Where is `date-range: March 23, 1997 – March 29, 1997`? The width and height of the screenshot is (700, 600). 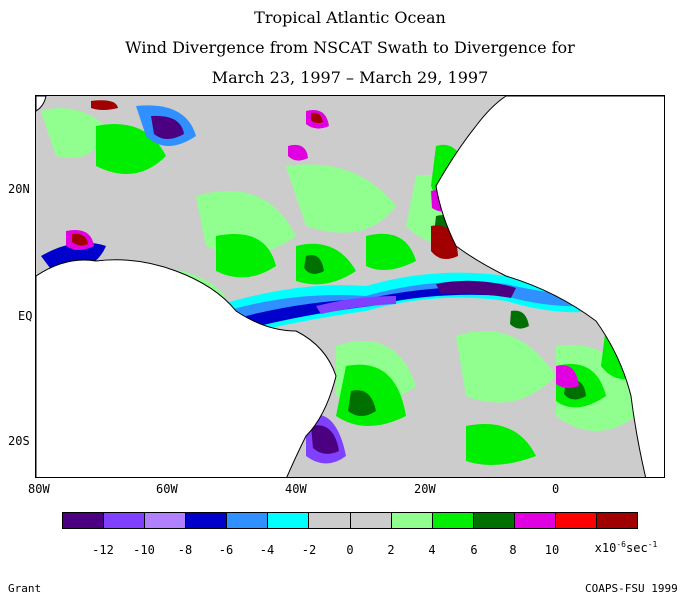 date-range: March 23, 1997 – March 29, 1997 is located at coordinates (350, 77).